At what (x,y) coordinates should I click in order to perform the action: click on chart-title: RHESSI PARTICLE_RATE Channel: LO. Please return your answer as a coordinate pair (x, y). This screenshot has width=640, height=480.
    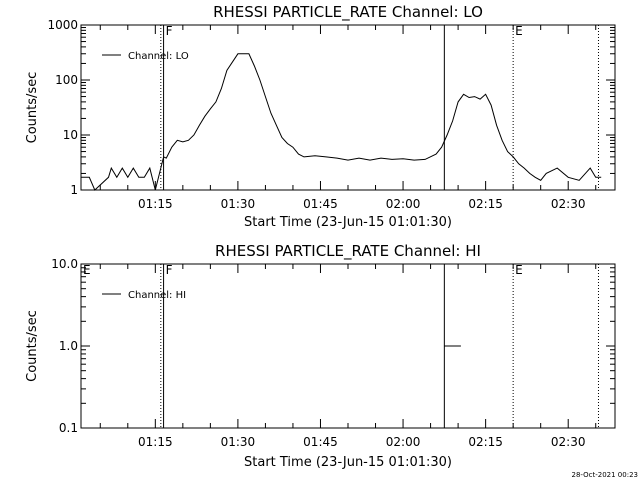
    Looking at the image, I should click on (348, 12).